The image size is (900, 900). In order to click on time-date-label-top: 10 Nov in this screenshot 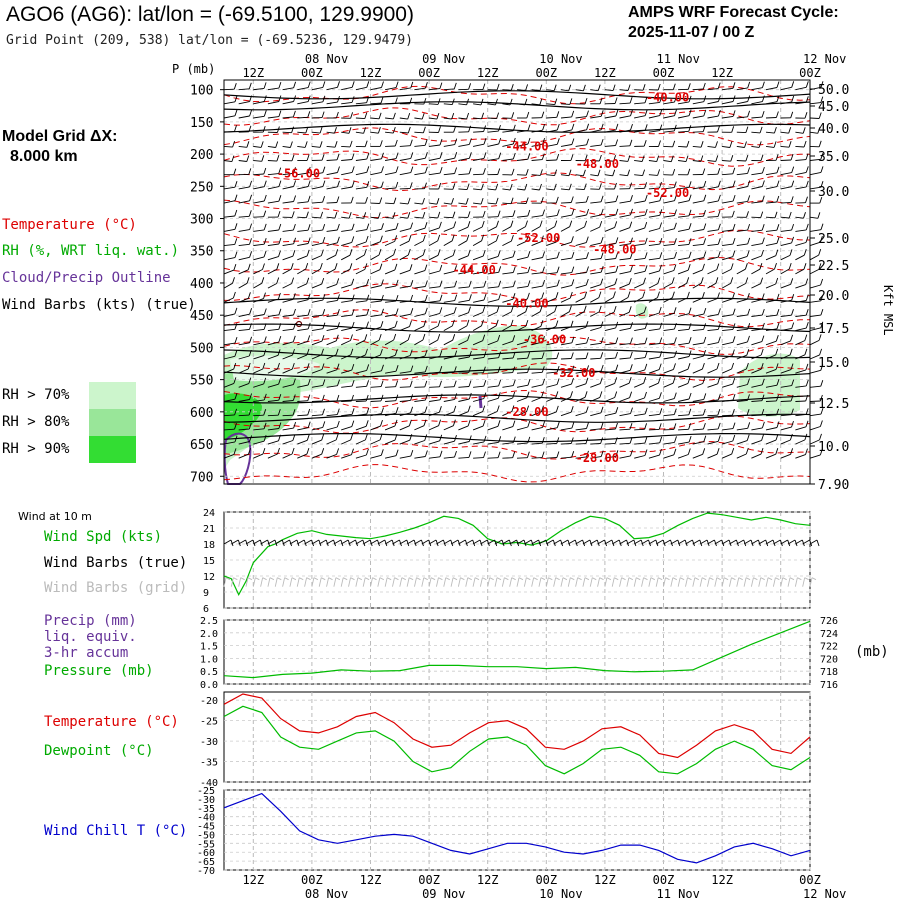, I will do `click(560, 59)`.